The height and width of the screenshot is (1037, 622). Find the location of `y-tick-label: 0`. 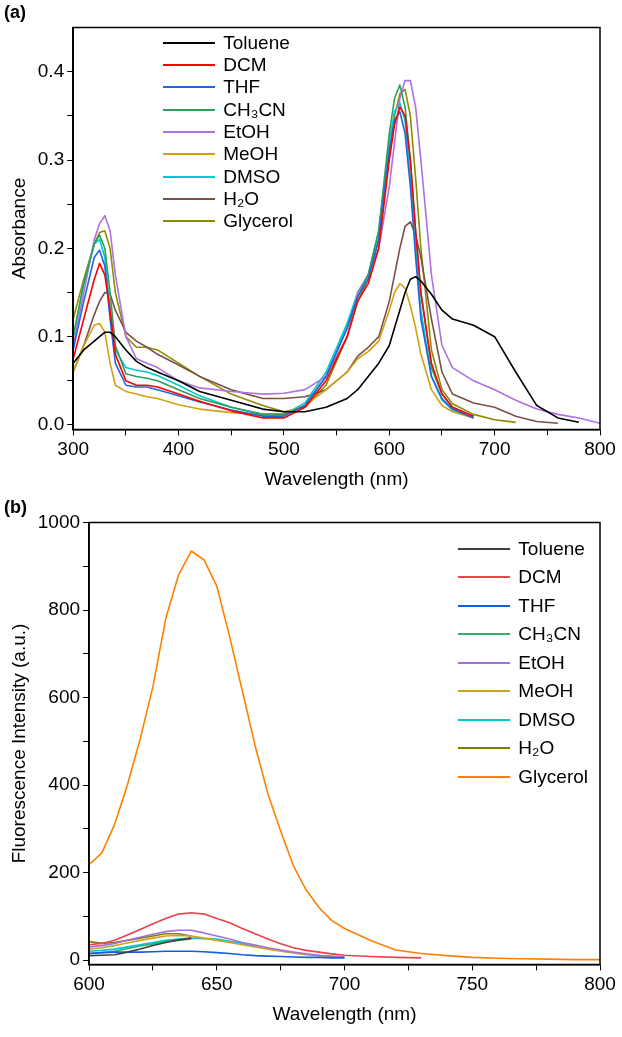

y-tick-label: 0 is located at coordinates (75, 959).